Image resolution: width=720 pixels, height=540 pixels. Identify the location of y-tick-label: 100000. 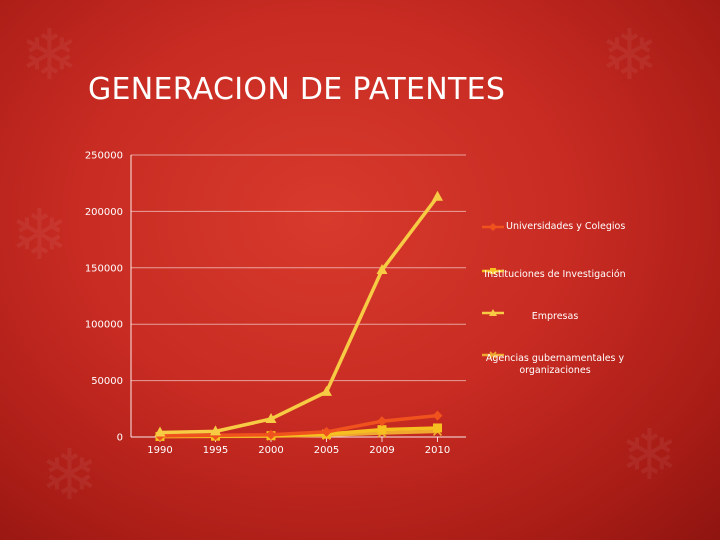
(104, 325).